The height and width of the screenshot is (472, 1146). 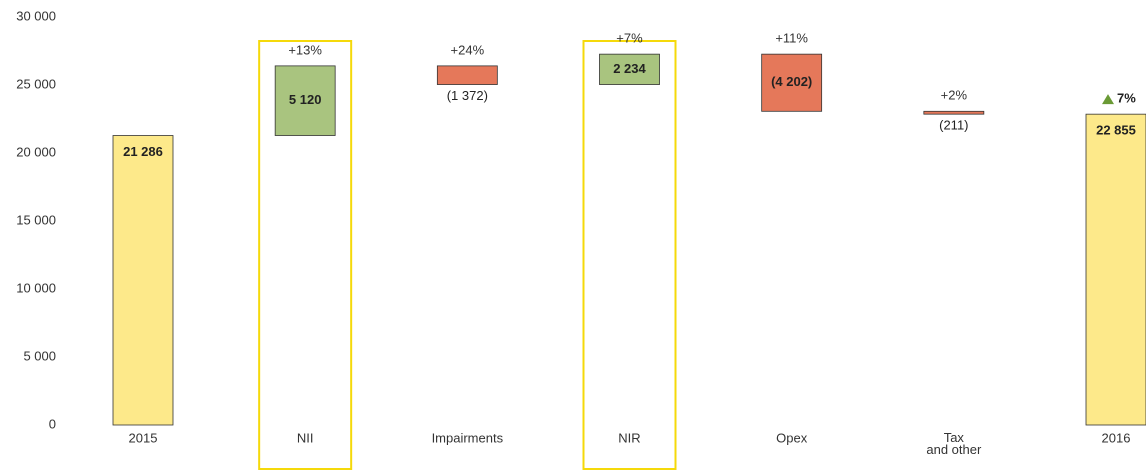 I want to click on value-label: (4 202), so click(x=791, y=81).